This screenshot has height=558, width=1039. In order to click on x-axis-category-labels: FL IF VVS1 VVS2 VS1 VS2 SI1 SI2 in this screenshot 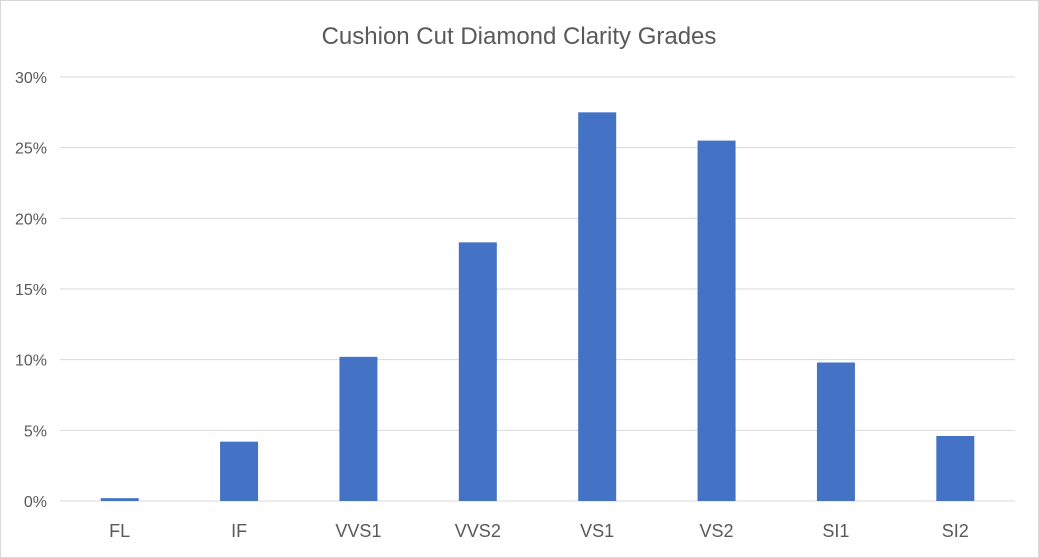, I will do `click(539, 531)`.